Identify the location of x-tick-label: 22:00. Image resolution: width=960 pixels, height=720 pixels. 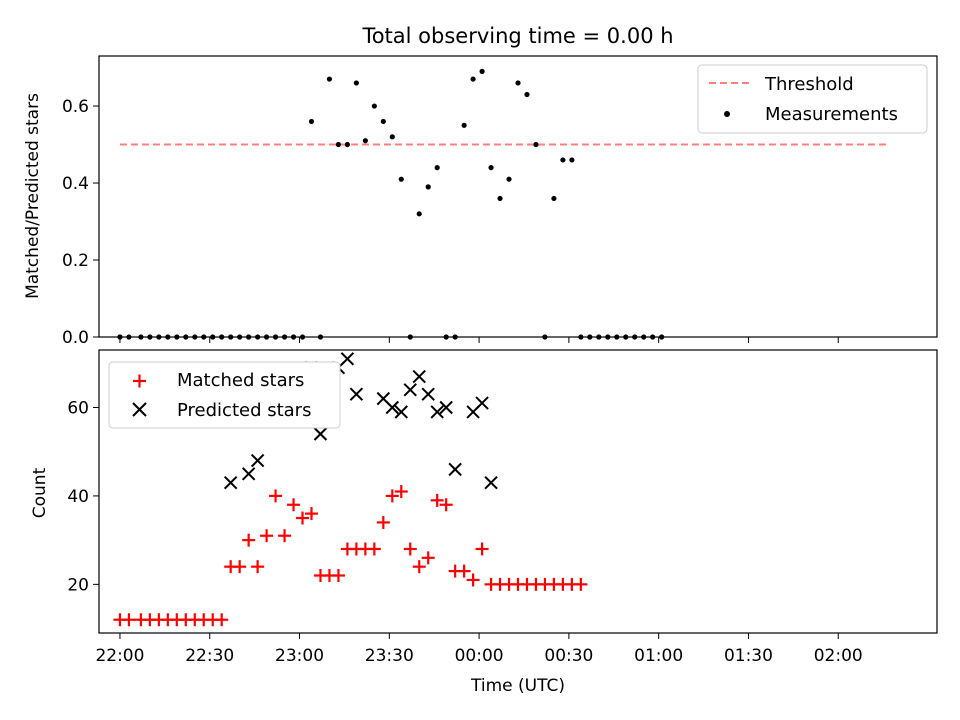
(119, 656).